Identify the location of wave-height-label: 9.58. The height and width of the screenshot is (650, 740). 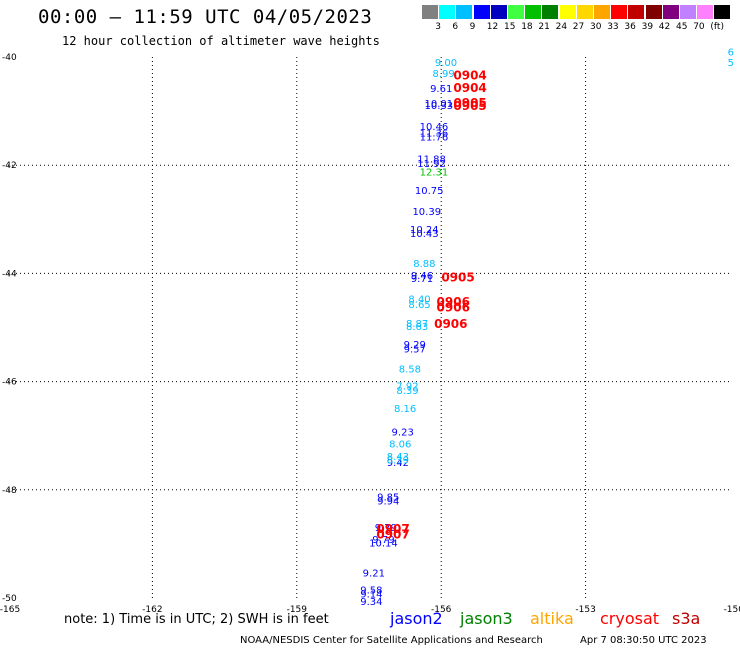
(371, 591).